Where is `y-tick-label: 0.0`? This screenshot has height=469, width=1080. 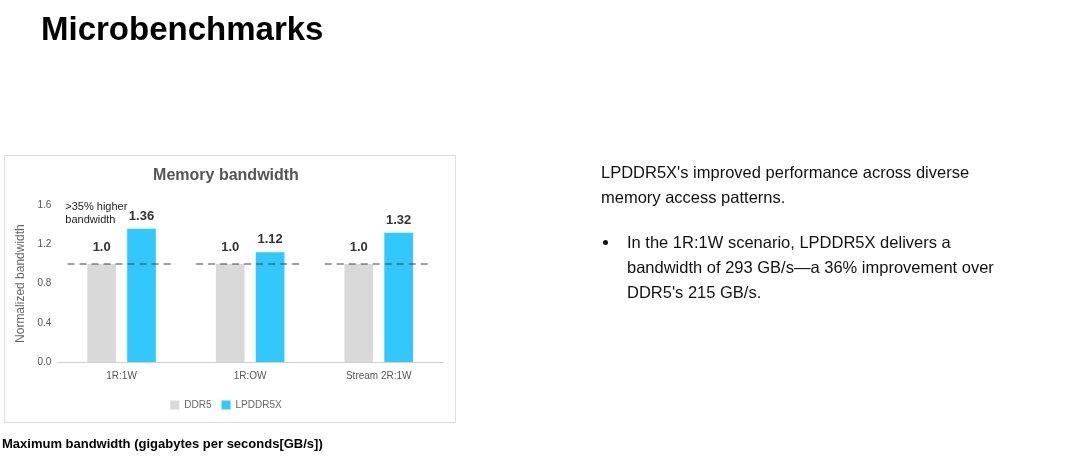
y-tick-label: 0.0 is located at coordinates (44, 361).